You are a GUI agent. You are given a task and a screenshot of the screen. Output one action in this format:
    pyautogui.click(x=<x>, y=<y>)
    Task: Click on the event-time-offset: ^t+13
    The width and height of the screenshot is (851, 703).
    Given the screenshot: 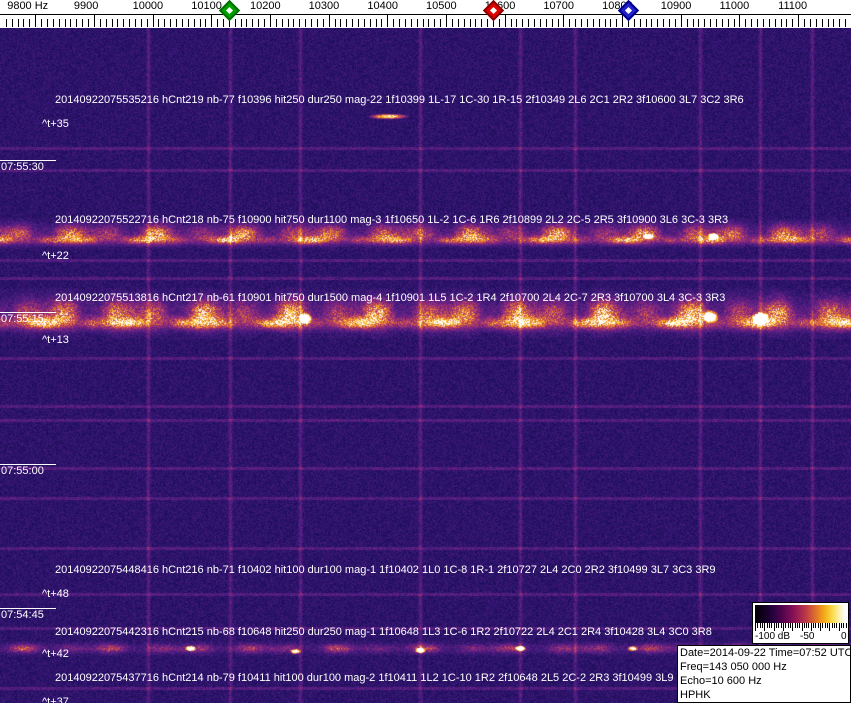 What is the action you would take?
    pyautogui.click(x=55, y=340)
    